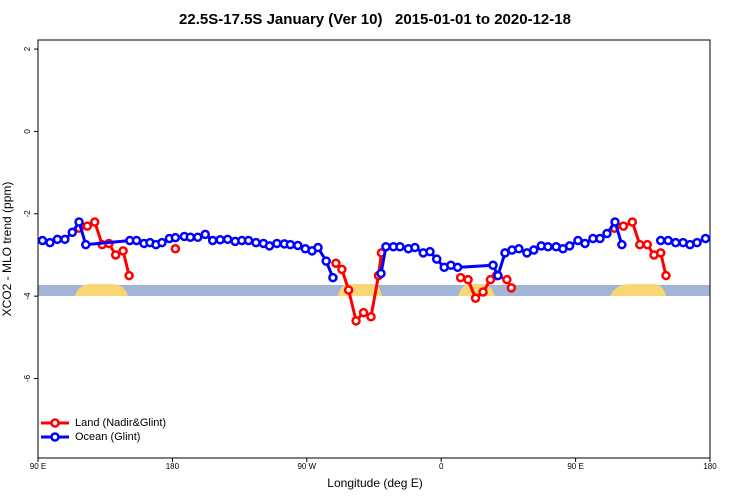  What do you see at coordinates (55, 437) in the screenshot?
I see `legend-marker-ocean` at bounding box center [55, 437].